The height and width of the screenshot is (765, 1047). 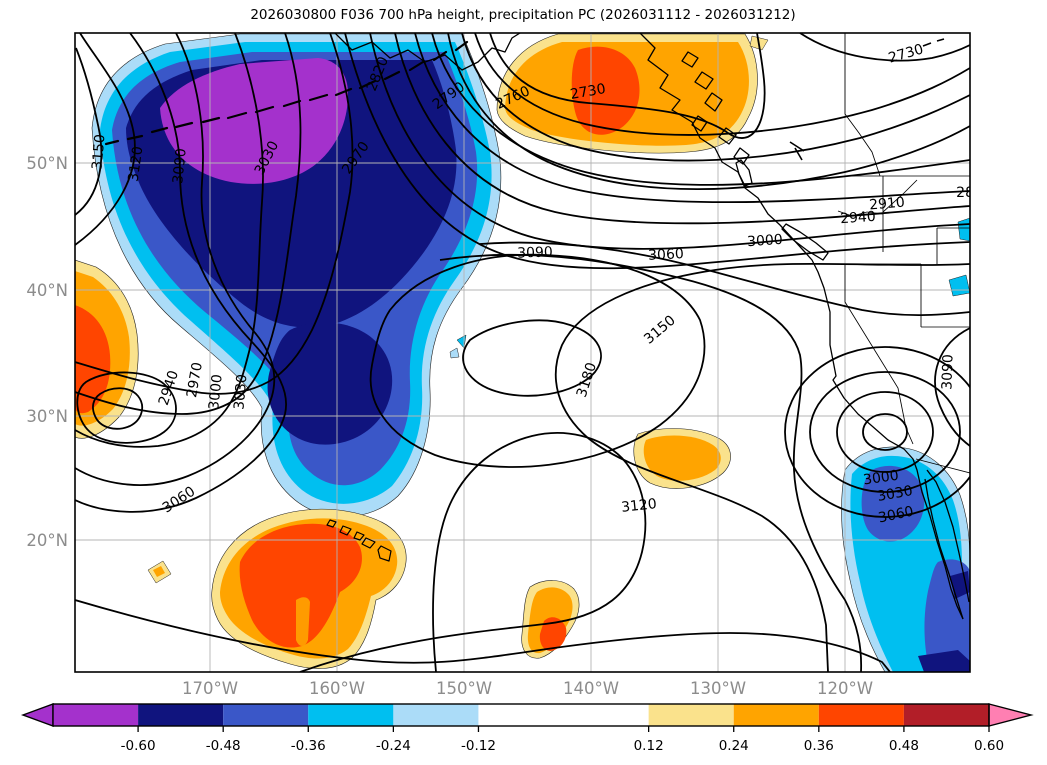 I want to click on x-axis-tick-label: 140°W, so click(x=591, y=688).